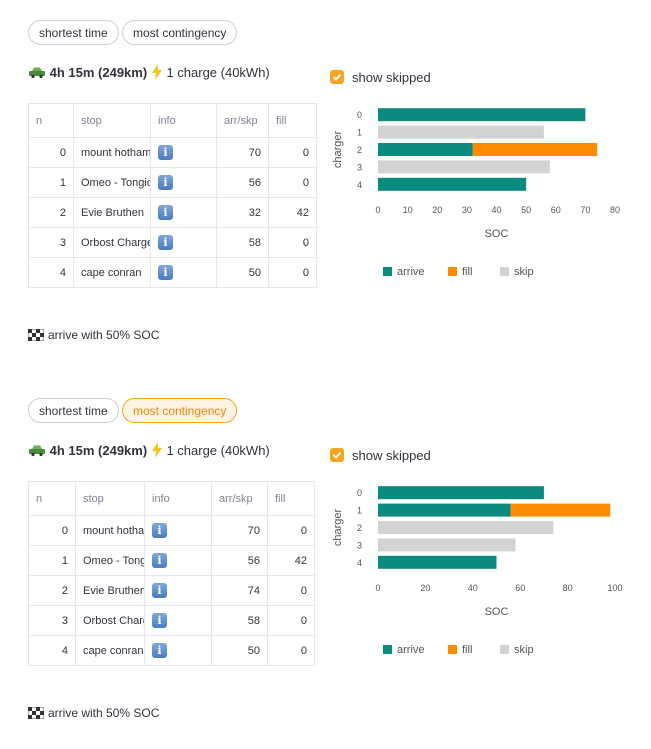 The image size is (651, 749). What do you see at coordinates (242, 212) in the screenshot?
I see `cell-arr-skp: 32` at bounding box center [242, 212].